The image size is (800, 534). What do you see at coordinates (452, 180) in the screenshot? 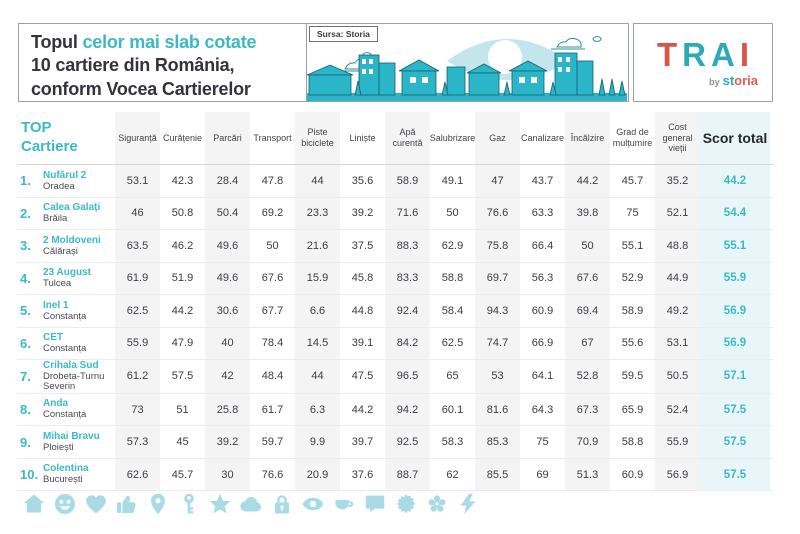
I see `score-cell: 49.1` at bounding box center [452, 180].